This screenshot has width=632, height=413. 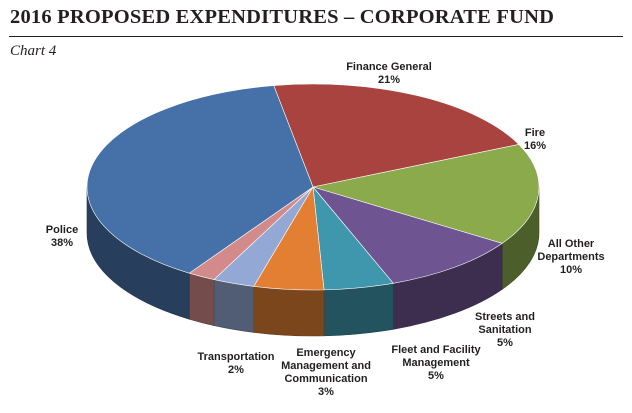 What do you see at coordinates (235, 363) in the screenshot?
I see `slice-label-transportation: Transportation 2%` at bounding box center [235, 363].